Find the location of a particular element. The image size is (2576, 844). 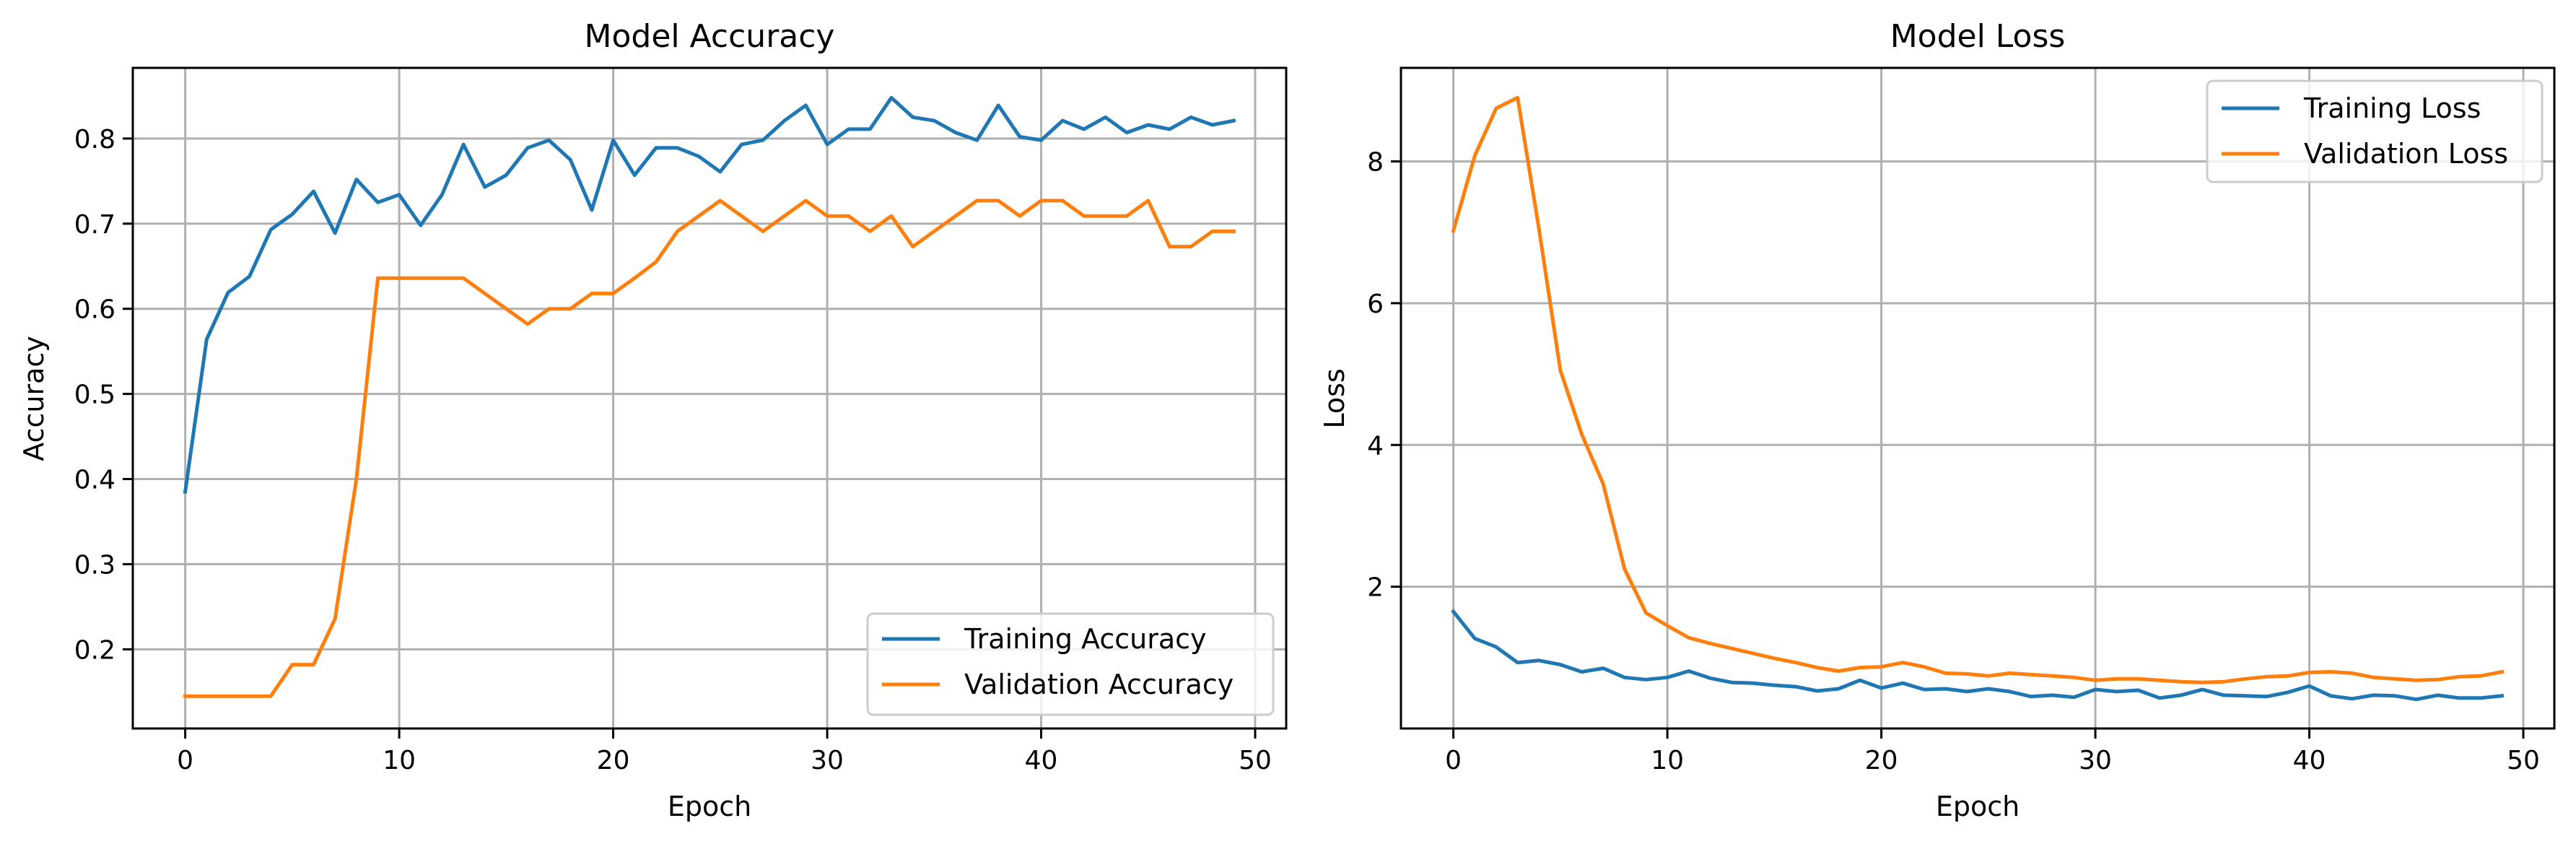

legend-label-validation-loss: Validation Loss is located at coordinates (2406, 154).